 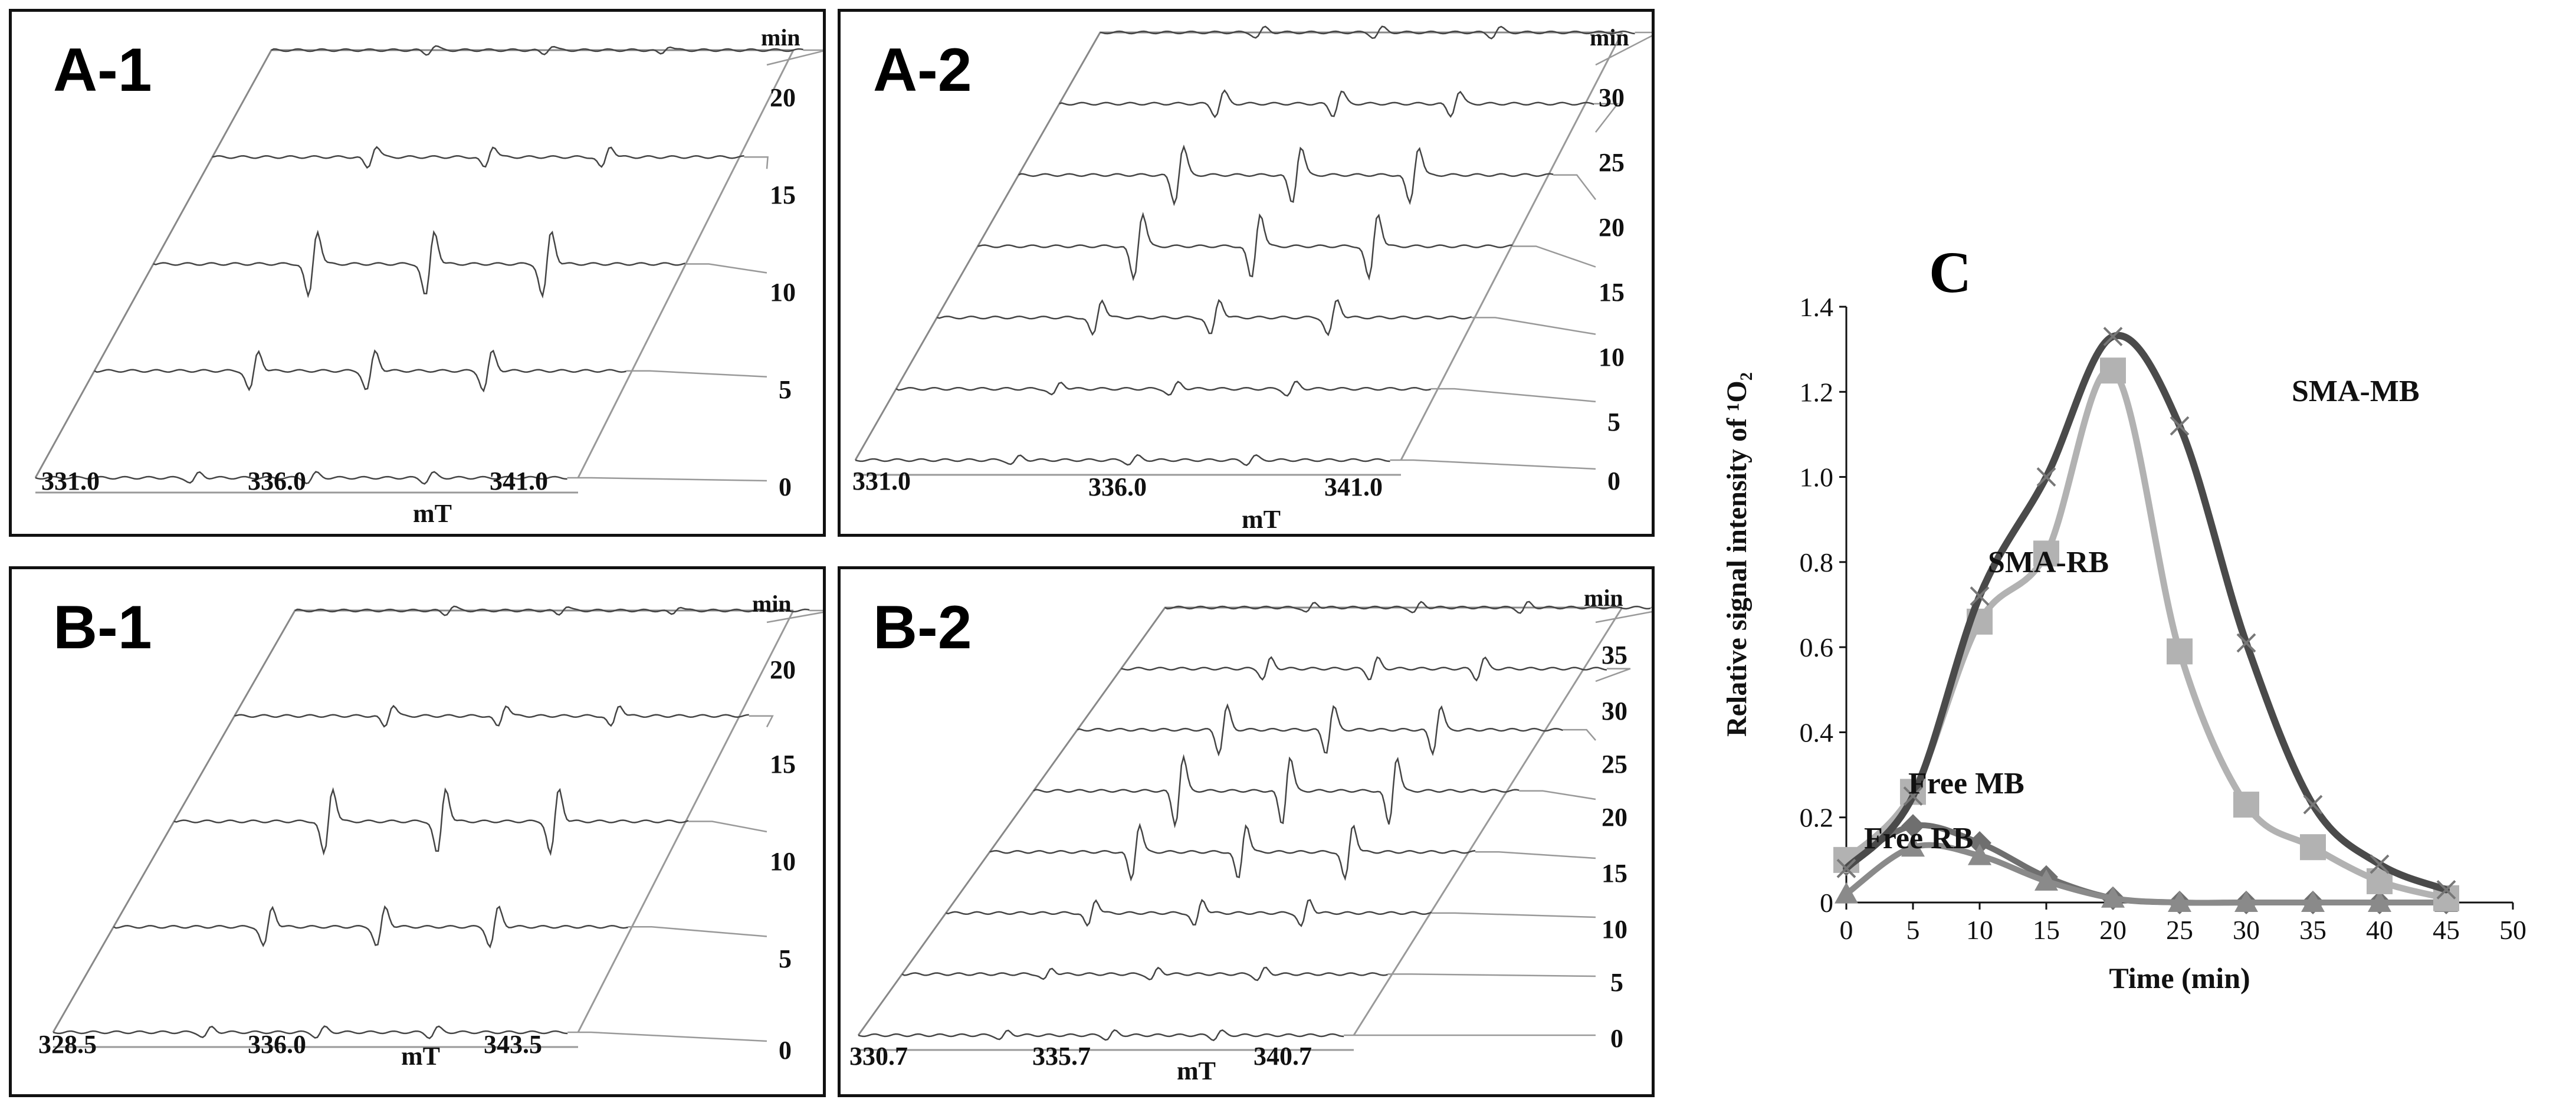 What do you see at coordinates (922, 627) in the screenshot?
I see `panel-label: B-2` at bounding box center [922, 627].